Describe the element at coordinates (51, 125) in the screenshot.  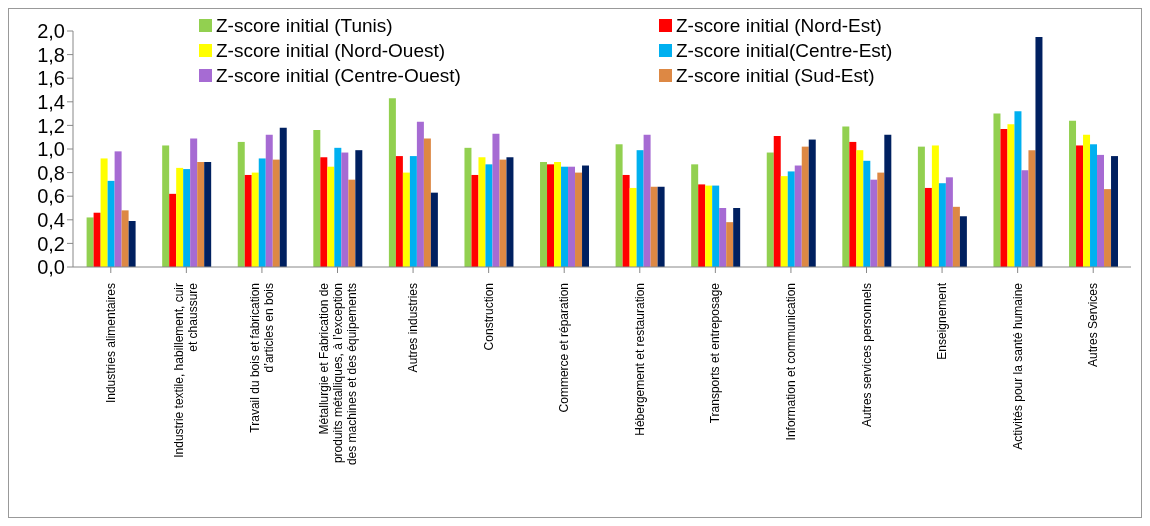
I see `y-tick-label: 1,2` at that location.